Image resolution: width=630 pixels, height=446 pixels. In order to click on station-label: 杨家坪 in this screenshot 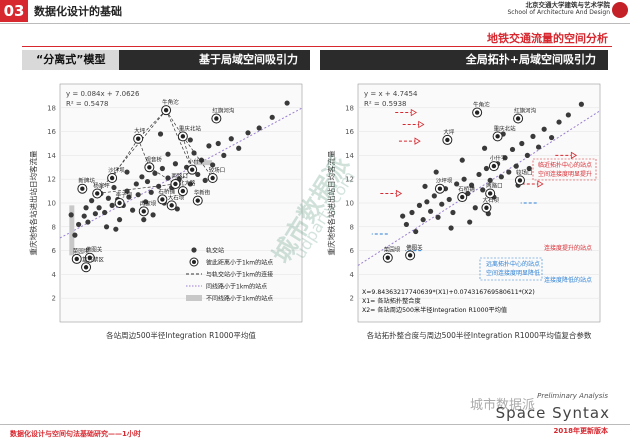, I will do `click(101, 185)`.